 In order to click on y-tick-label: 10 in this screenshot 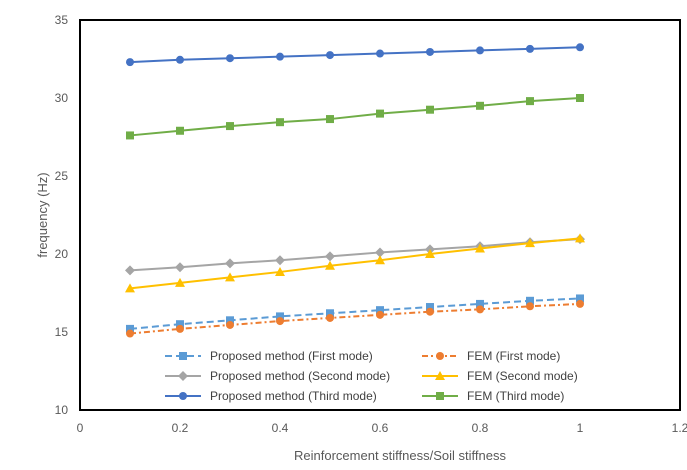, I will do `click(62, 410)`.